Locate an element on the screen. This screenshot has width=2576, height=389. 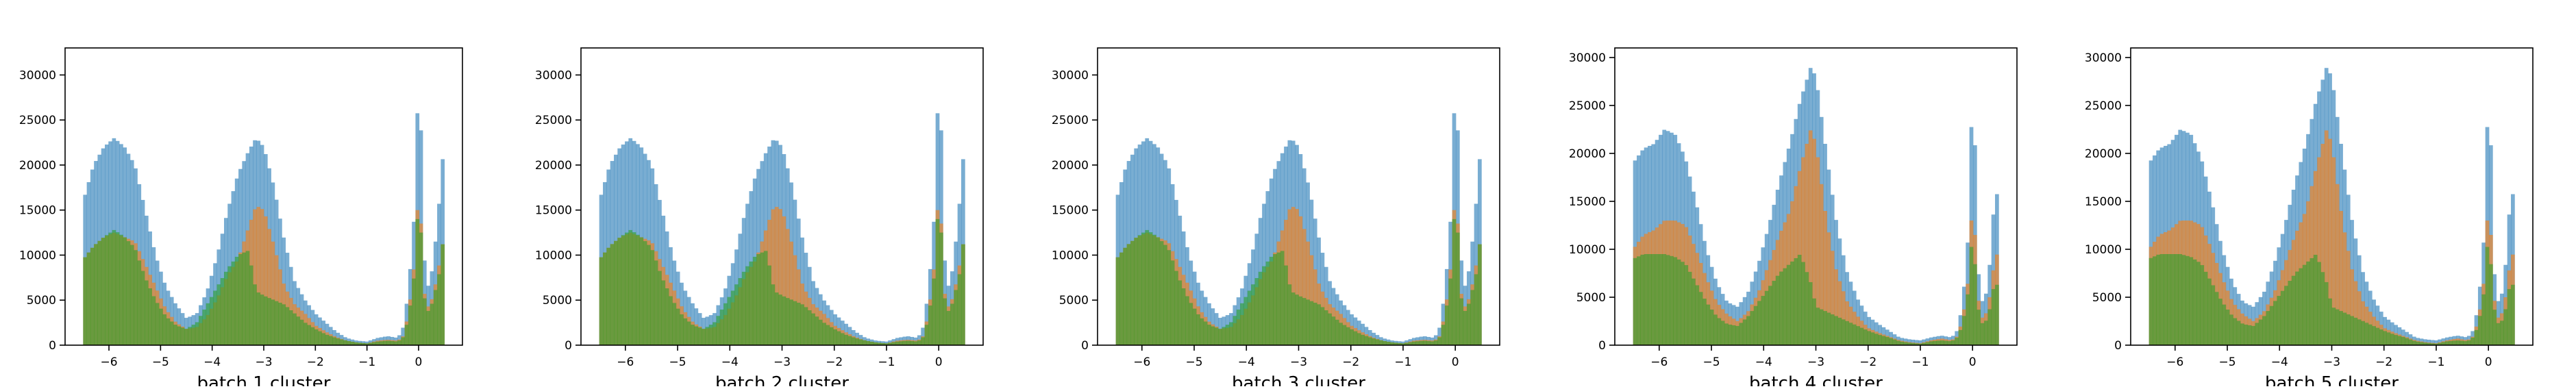
y-tick-label: 20000 is located at coordinates (1070, 166).